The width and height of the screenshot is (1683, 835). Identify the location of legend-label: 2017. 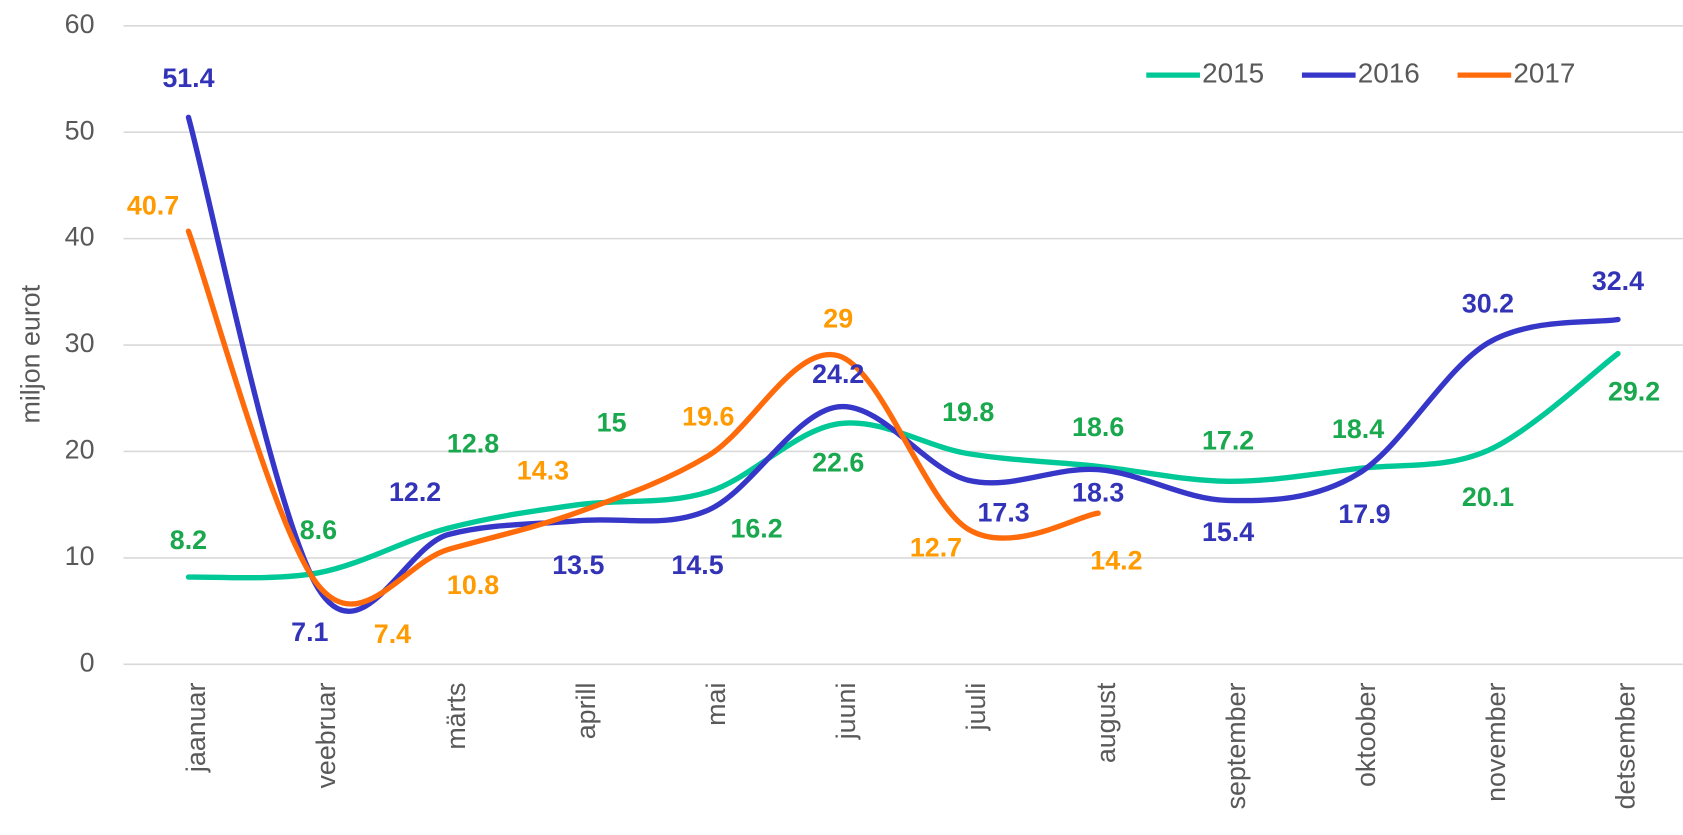
(1544, 73).